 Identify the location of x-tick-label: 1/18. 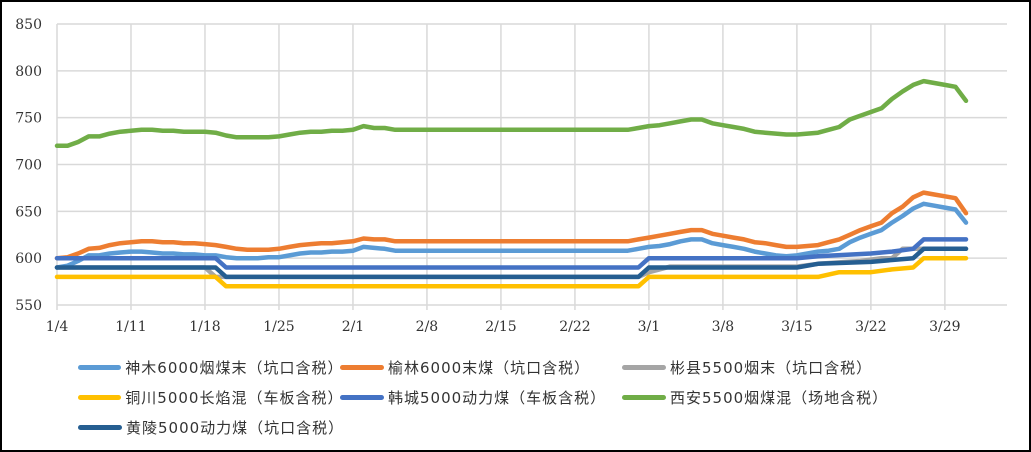
(204, 327).